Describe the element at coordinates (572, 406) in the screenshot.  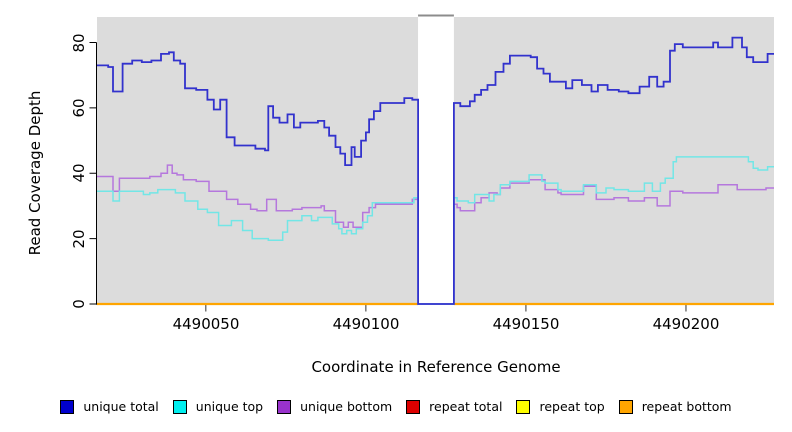
I see `legend-label: repeat top` at that location.